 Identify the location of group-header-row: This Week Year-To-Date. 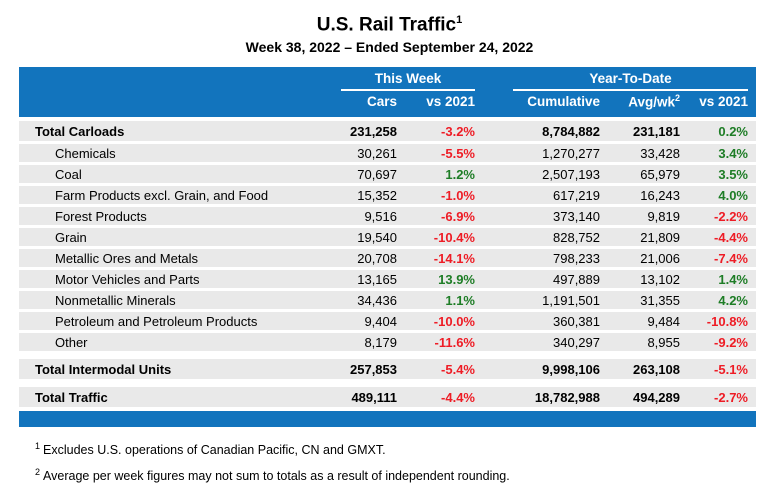
(387, 79).